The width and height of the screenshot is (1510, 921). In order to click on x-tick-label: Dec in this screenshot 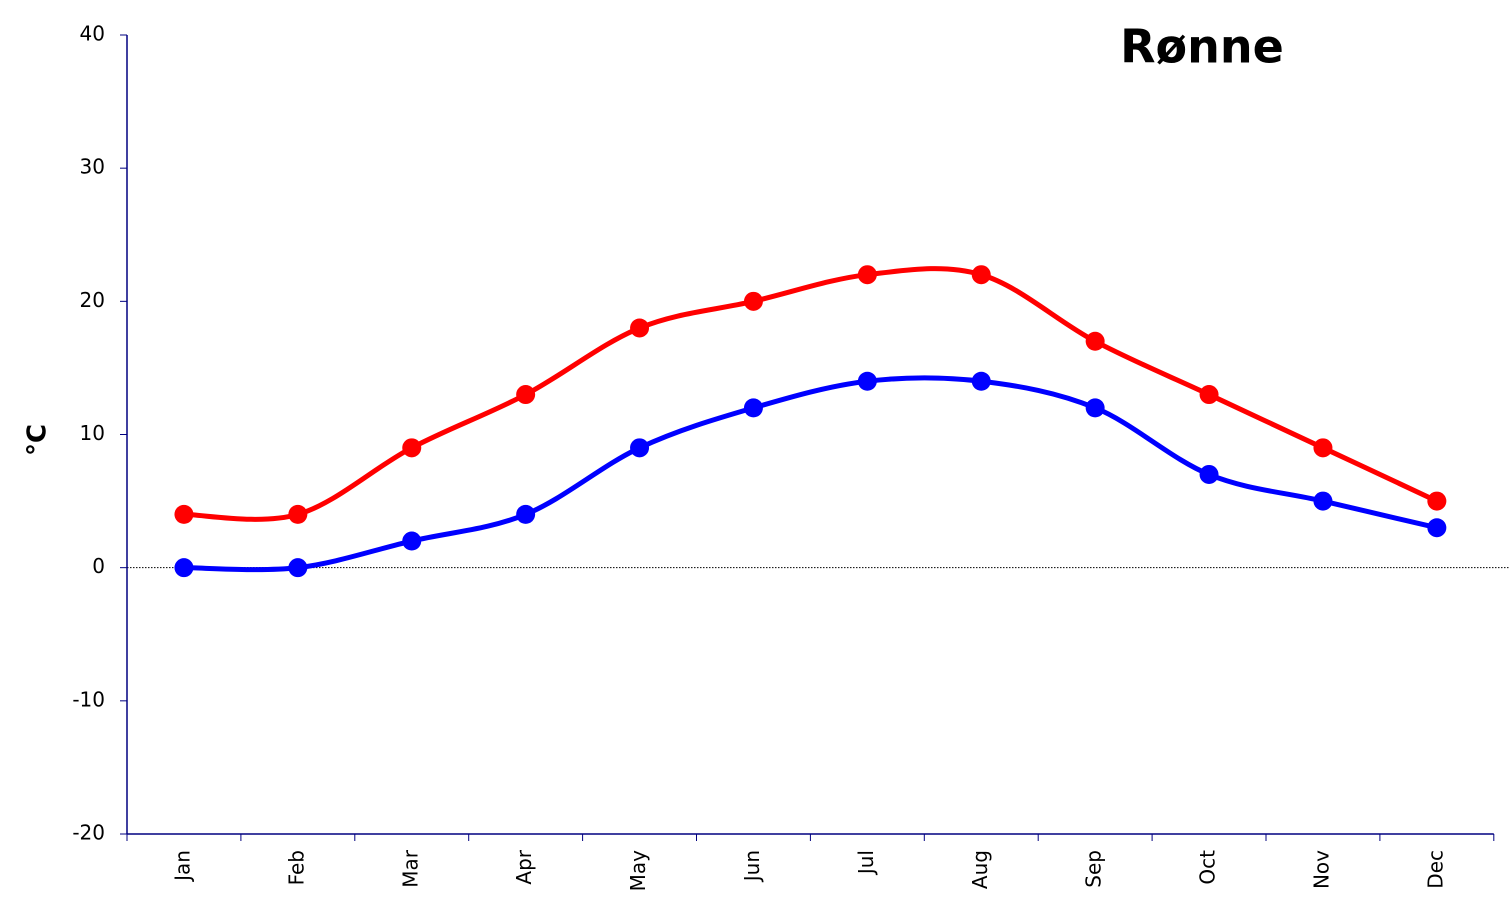, I will do `click(1435, 869)`.